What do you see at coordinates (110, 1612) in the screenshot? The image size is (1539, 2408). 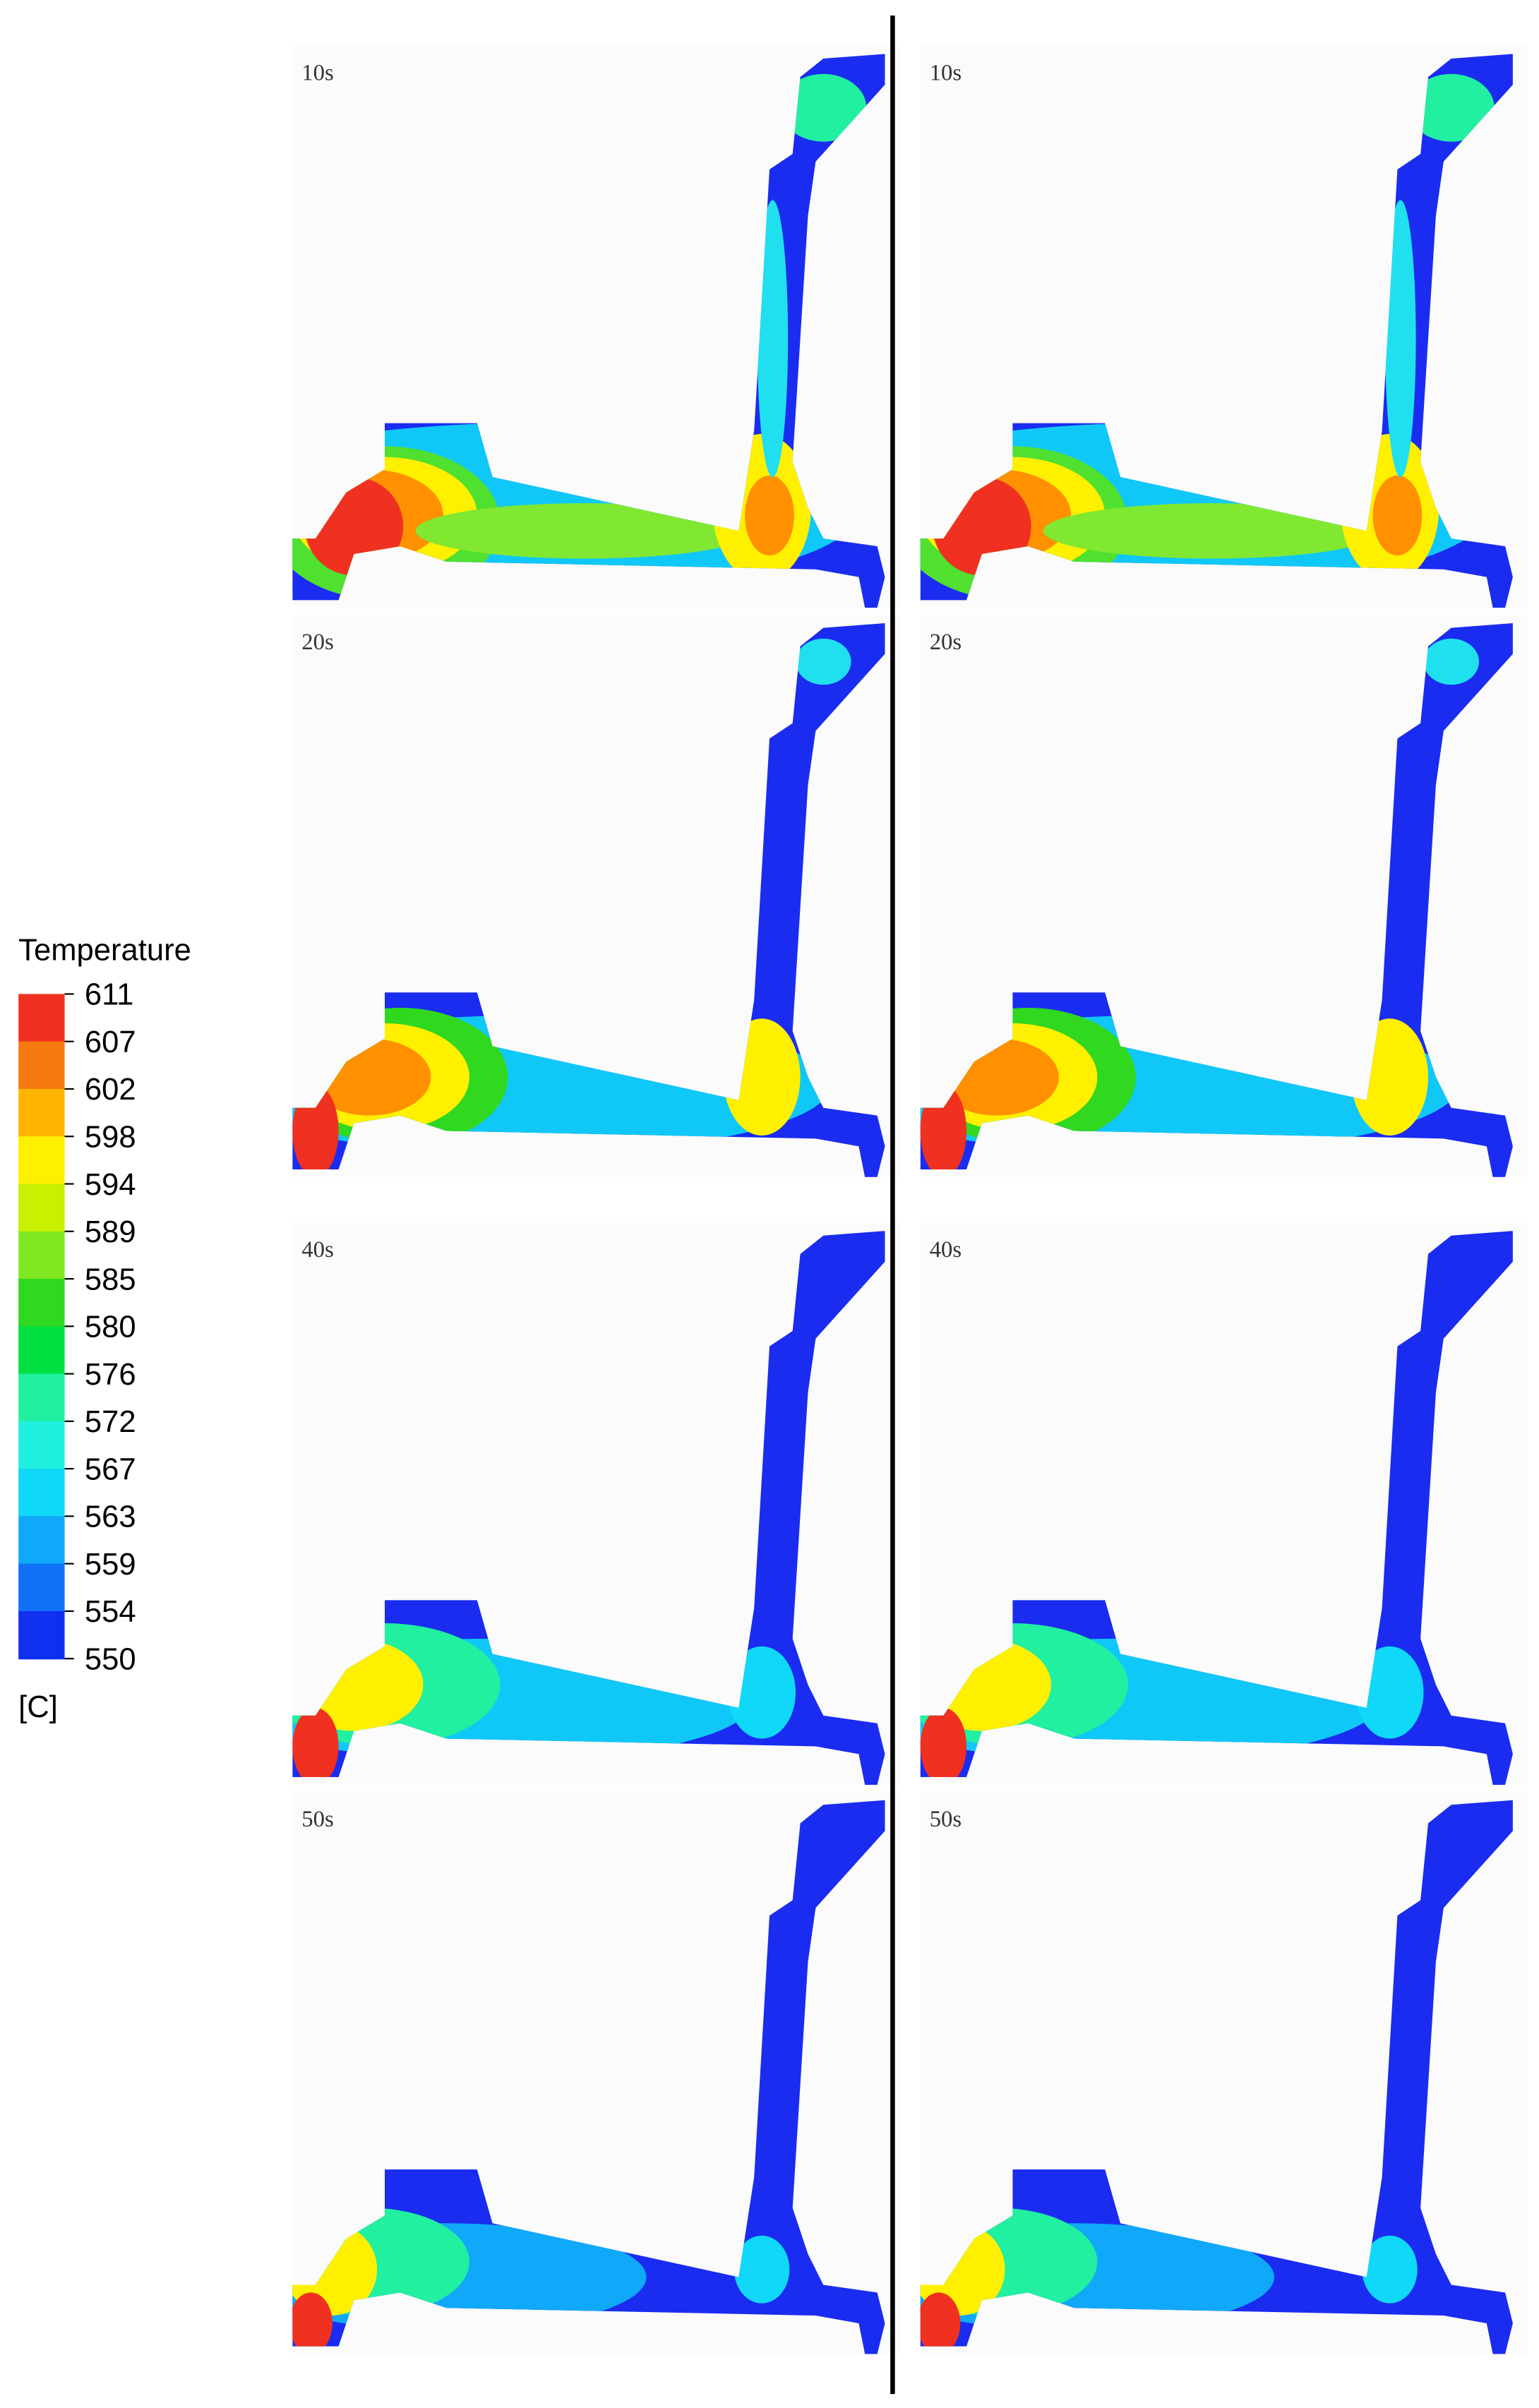 I see `legend-label: 554` at bounding box center [110, 1612].